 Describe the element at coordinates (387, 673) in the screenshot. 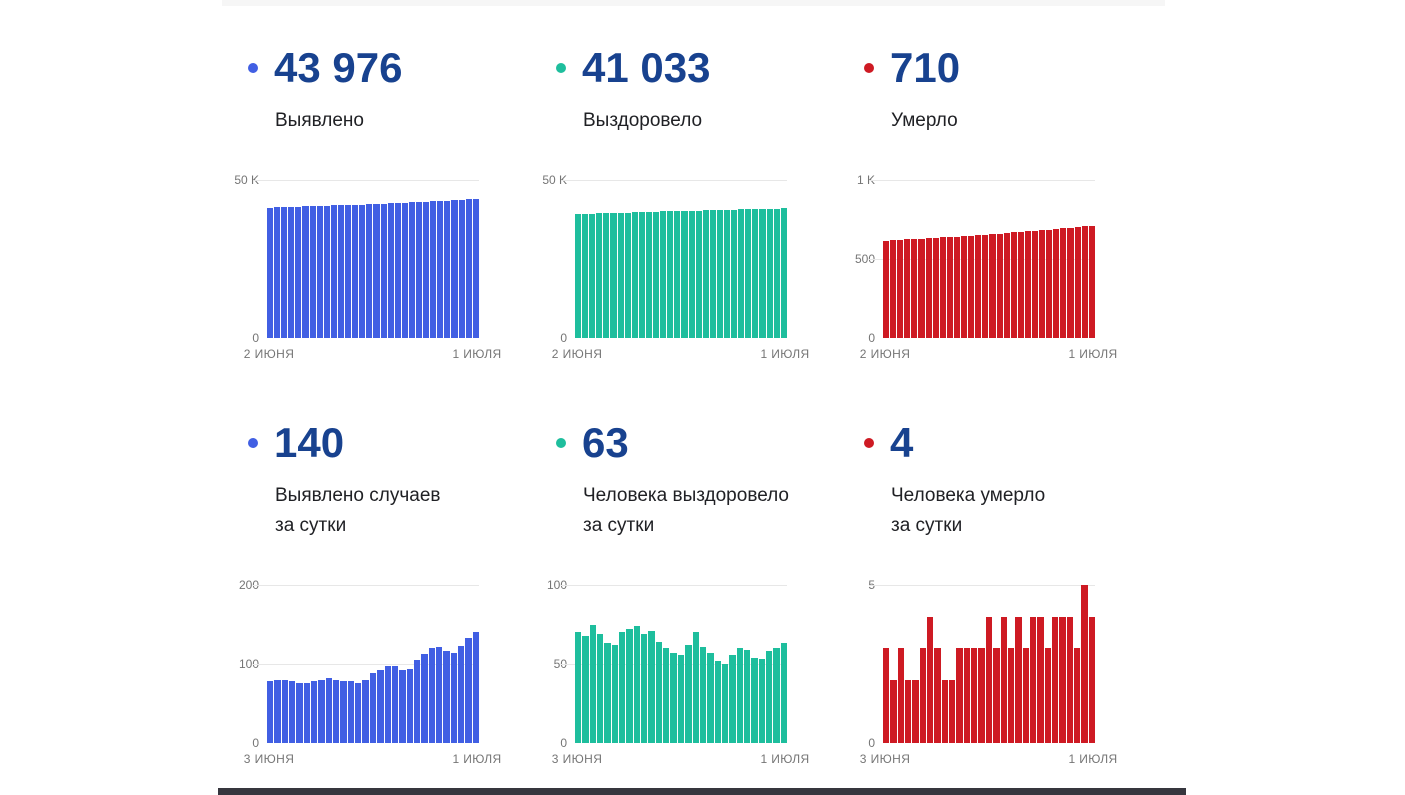

I see `chart-detected-daily: 200 100 0 3 ИЮНЯ 1 ИЮЛЯ` at that location.